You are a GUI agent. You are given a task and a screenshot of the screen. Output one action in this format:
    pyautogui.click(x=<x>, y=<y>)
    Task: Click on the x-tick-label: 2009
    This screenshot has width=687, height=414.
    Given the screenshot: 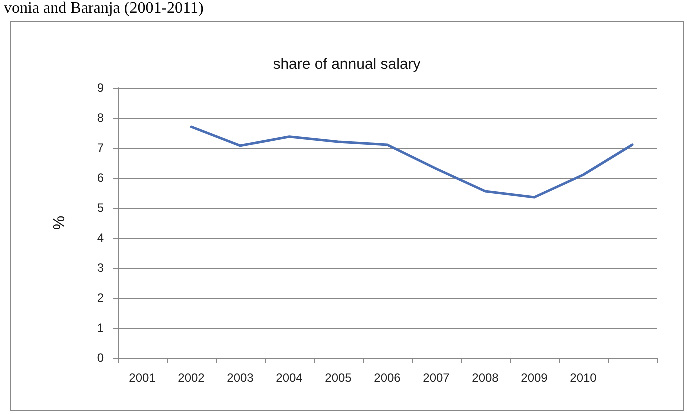 What is the action you would take?
    pyautogui.click(x=534, y=378)
    